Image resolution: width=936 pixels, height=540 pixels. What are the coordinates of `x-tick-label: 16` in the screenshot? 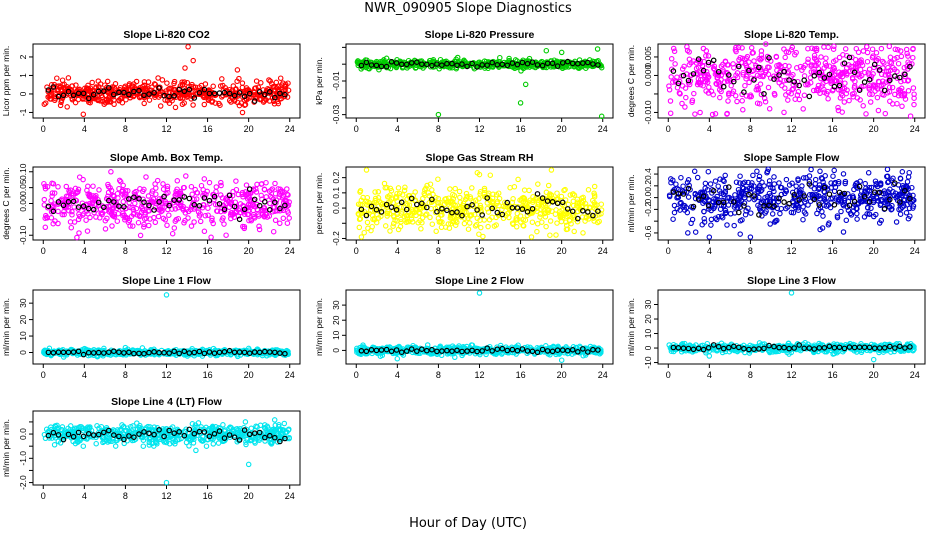 It's located at (208, 251).